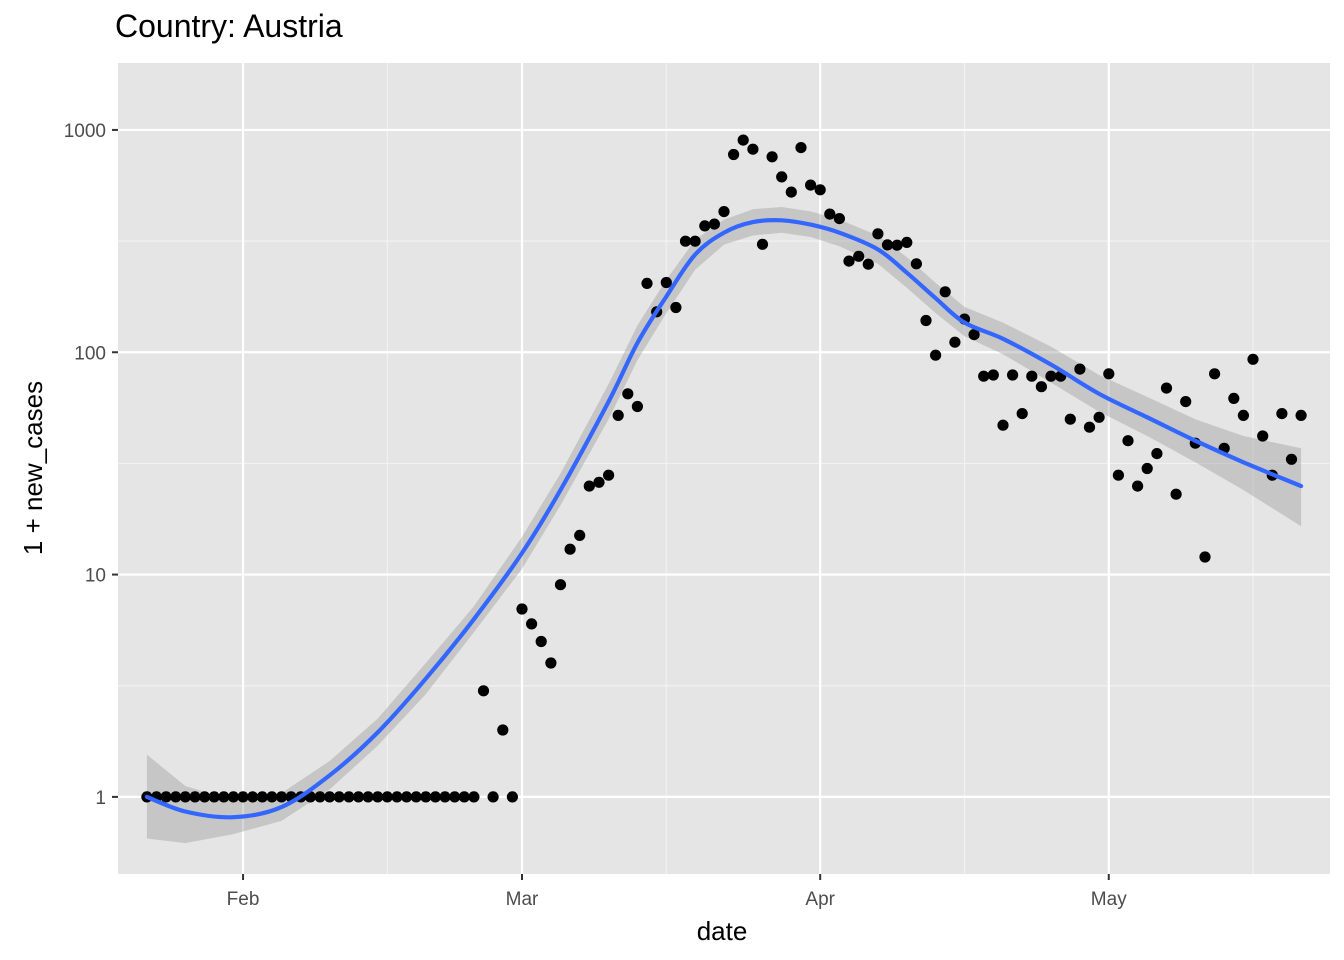 This screenshot has width=1344, height=960. I want to click on y-tick-label: 1000, so click(85, 131).